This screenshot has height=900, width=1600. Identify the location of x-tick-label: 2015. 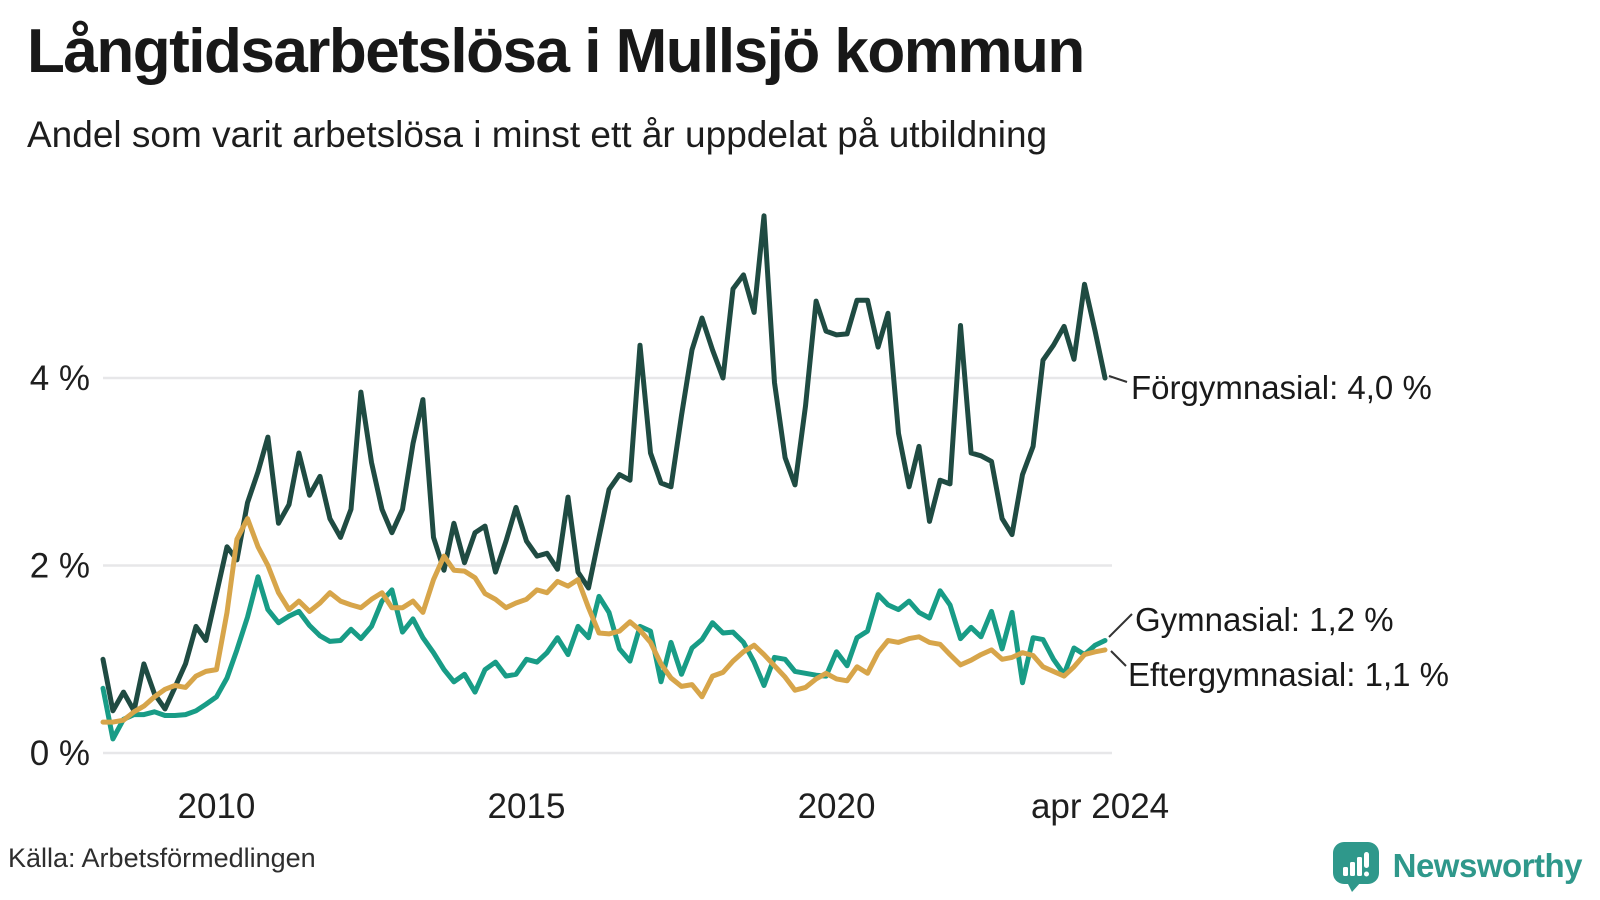
(527, 806).